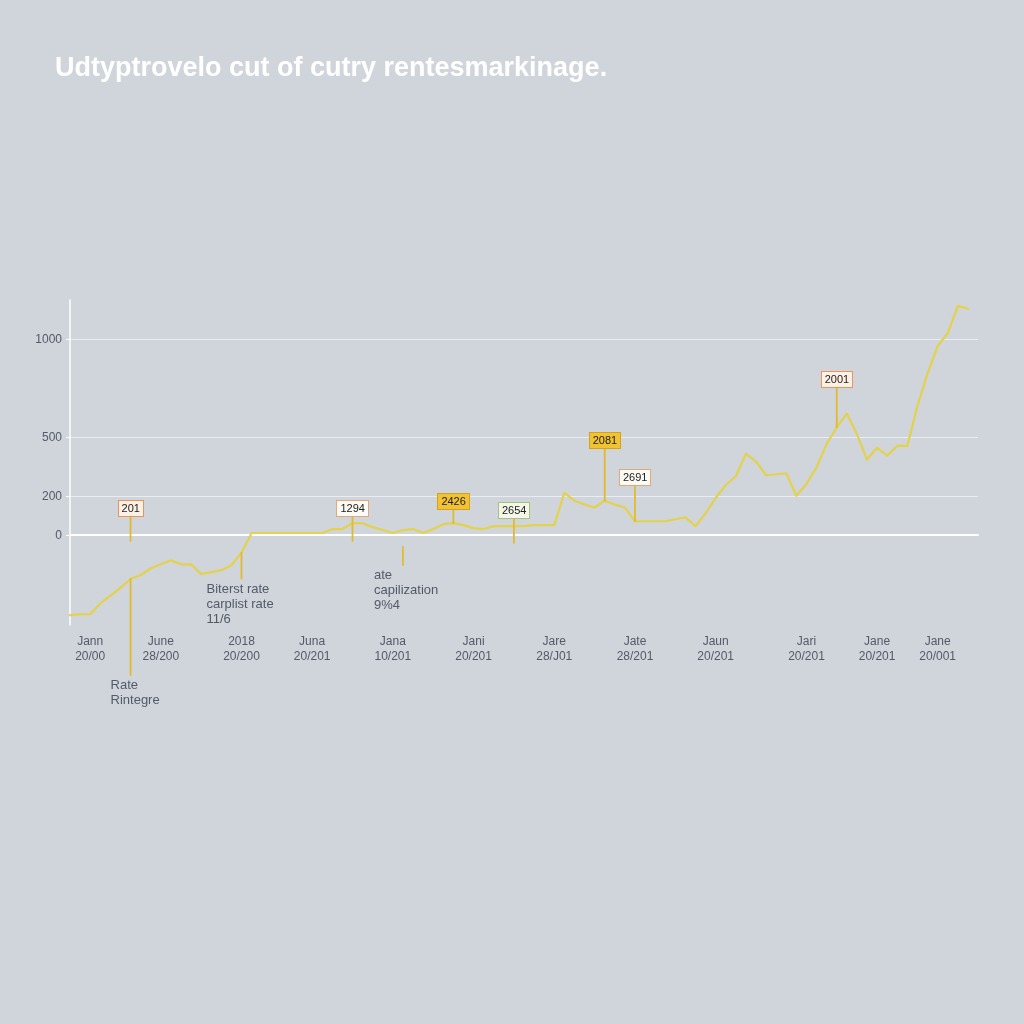  I want to click on x-tick-label: June 28/200, so click(161, 648).